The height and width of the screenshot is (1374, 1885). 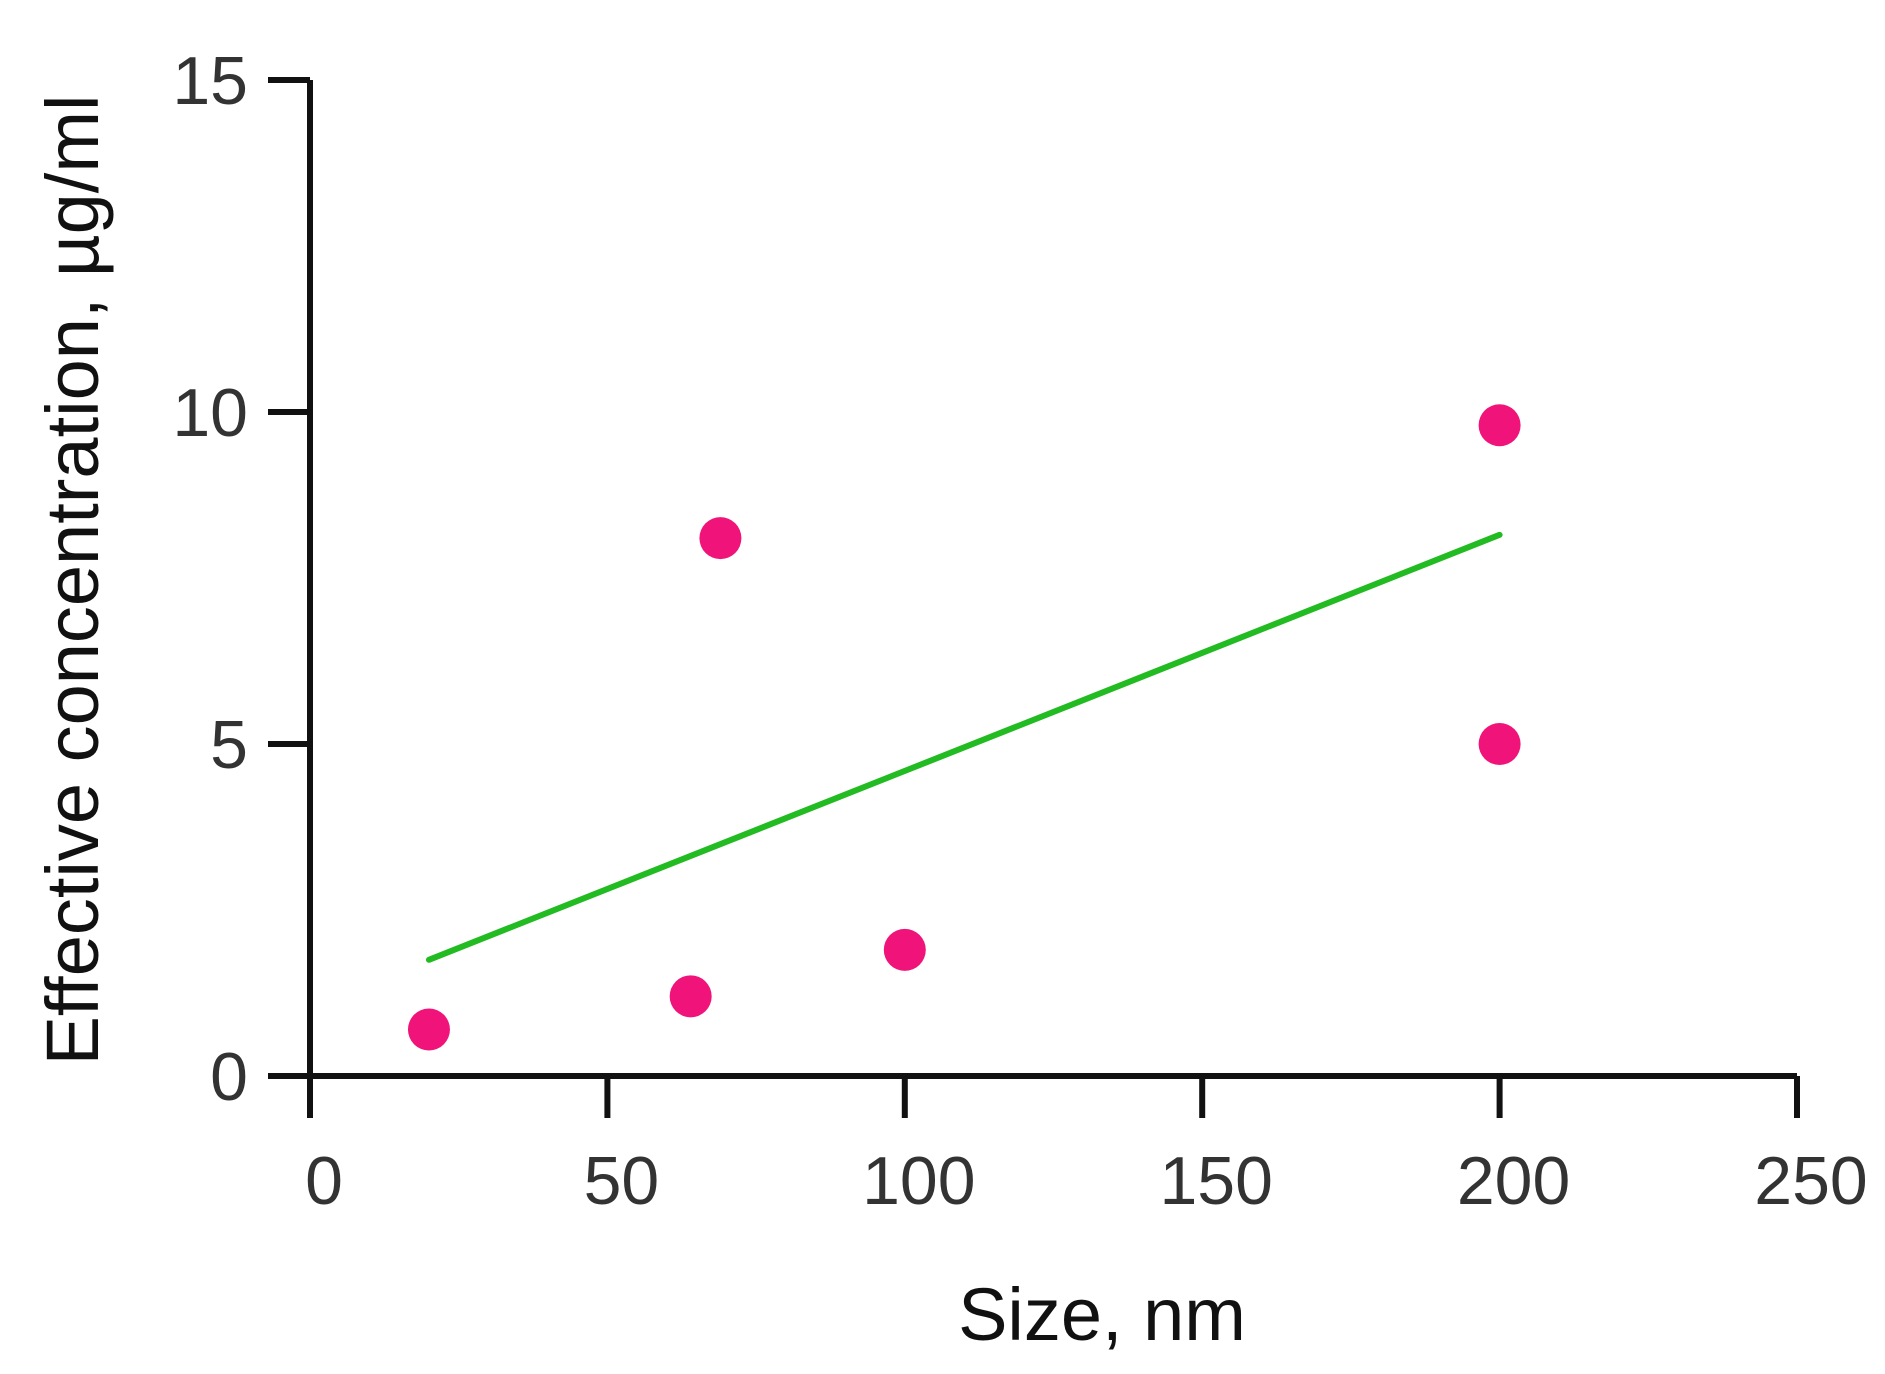 I want to click on y-tick-label: 0, so click(x=229, y=1077).